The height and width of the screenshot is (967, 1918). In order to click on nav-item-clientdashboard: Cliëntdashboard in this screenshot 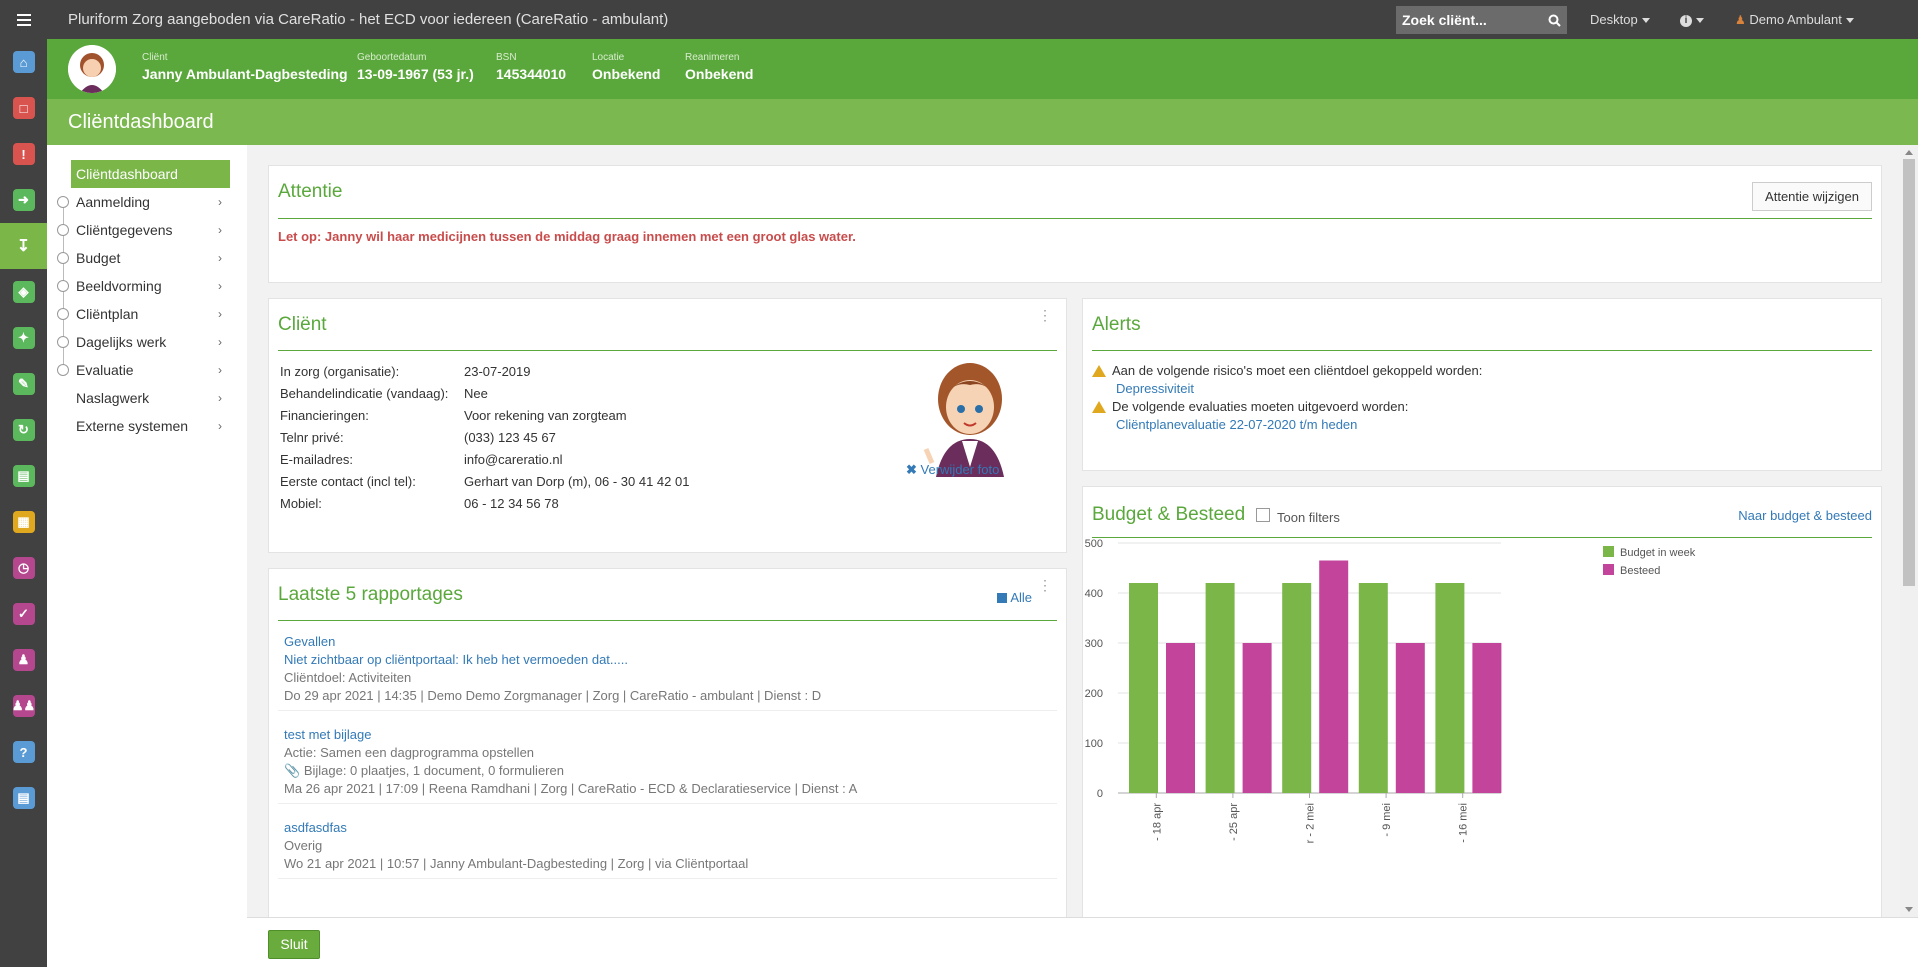, I will do `click(150, 174)`.